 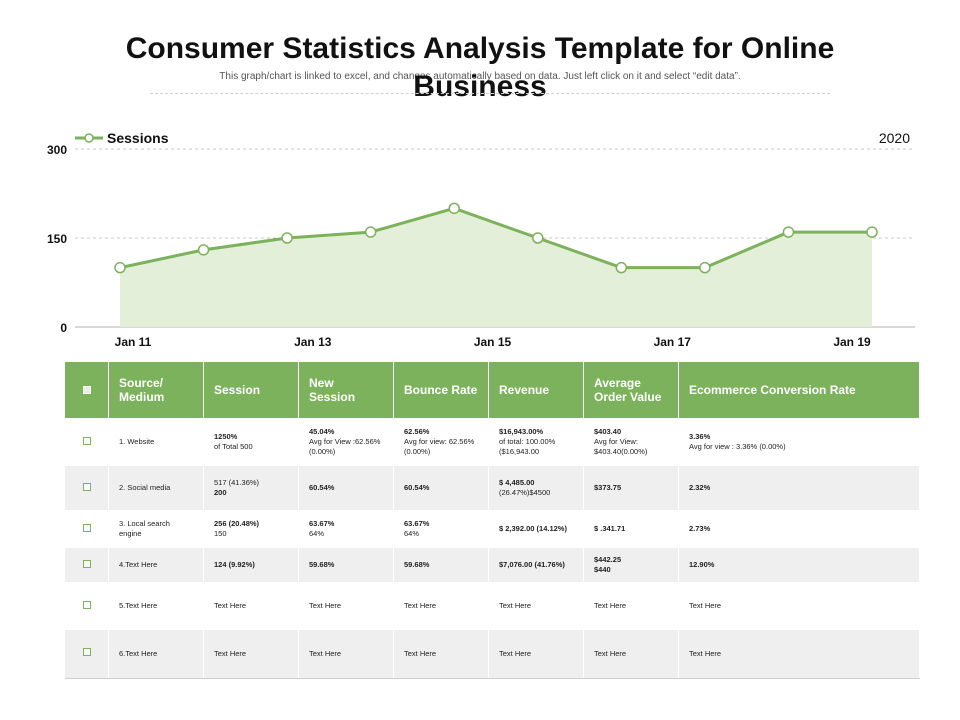 What do you see at coordinates (536, 529) in the screenshot?
I see `cell-revenue: $ 2,392.00 (14.12%)` at bounding box center [536, 529].